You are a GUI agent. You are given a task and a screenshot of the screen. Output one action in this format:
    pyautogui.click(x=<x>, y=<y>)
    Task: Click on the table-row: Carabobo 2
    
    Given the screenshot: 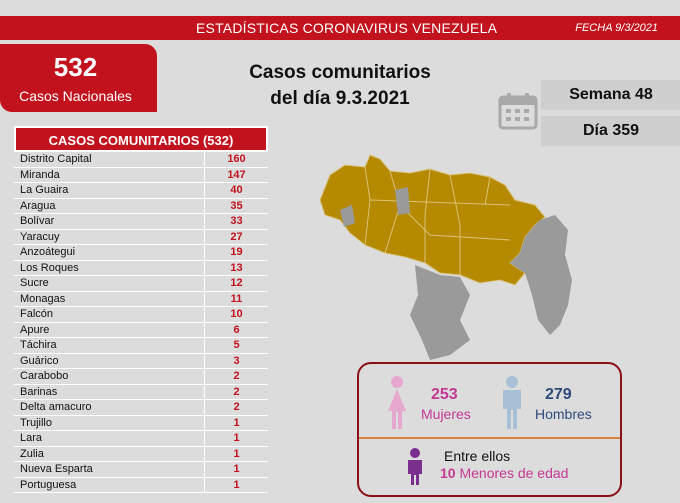 What is the action you would take?
    pyautogui.click(x=141, y=377)
    